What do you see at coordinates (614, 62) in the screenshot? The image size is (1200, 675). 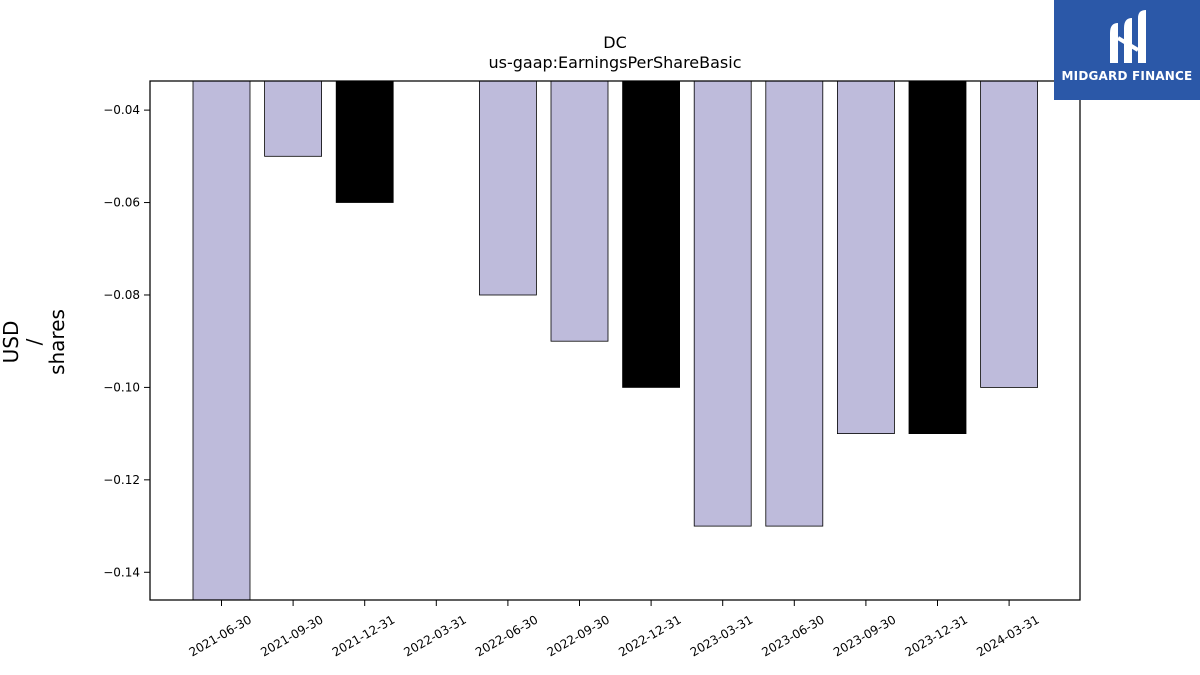 I see `chart-subtitle: us-gaap:EarningsPerShareBasic` at bounding box center [614, 62].